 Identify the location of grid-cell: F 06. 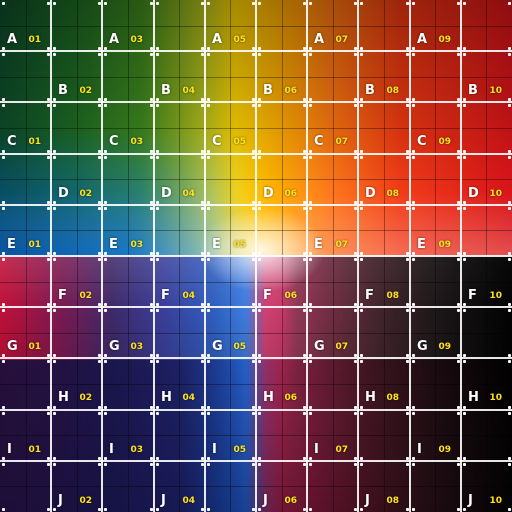
(281, 281).